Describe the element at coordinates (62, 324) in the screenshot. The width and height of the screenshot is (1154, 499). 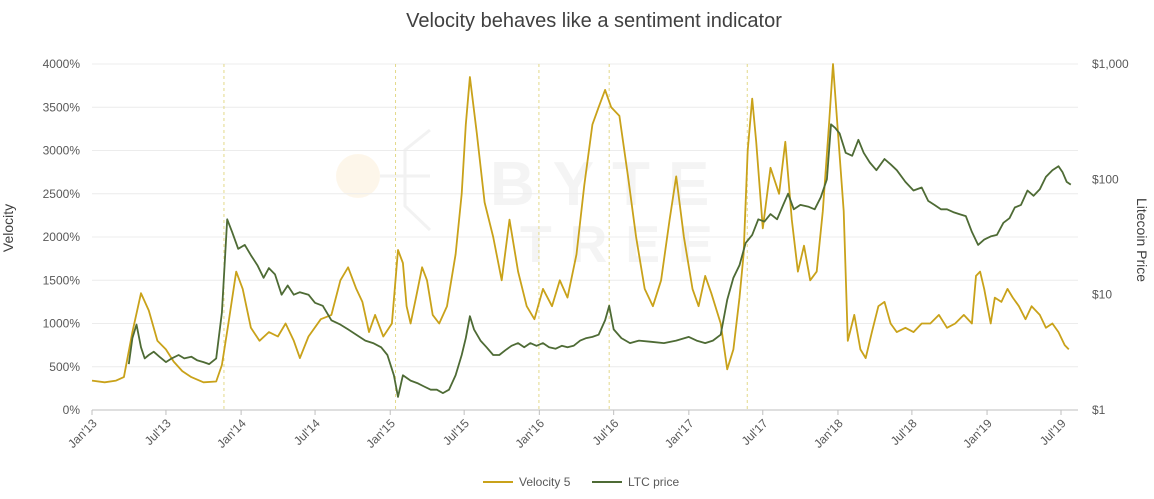
I see `y-tick-label: 1000%` at that location.